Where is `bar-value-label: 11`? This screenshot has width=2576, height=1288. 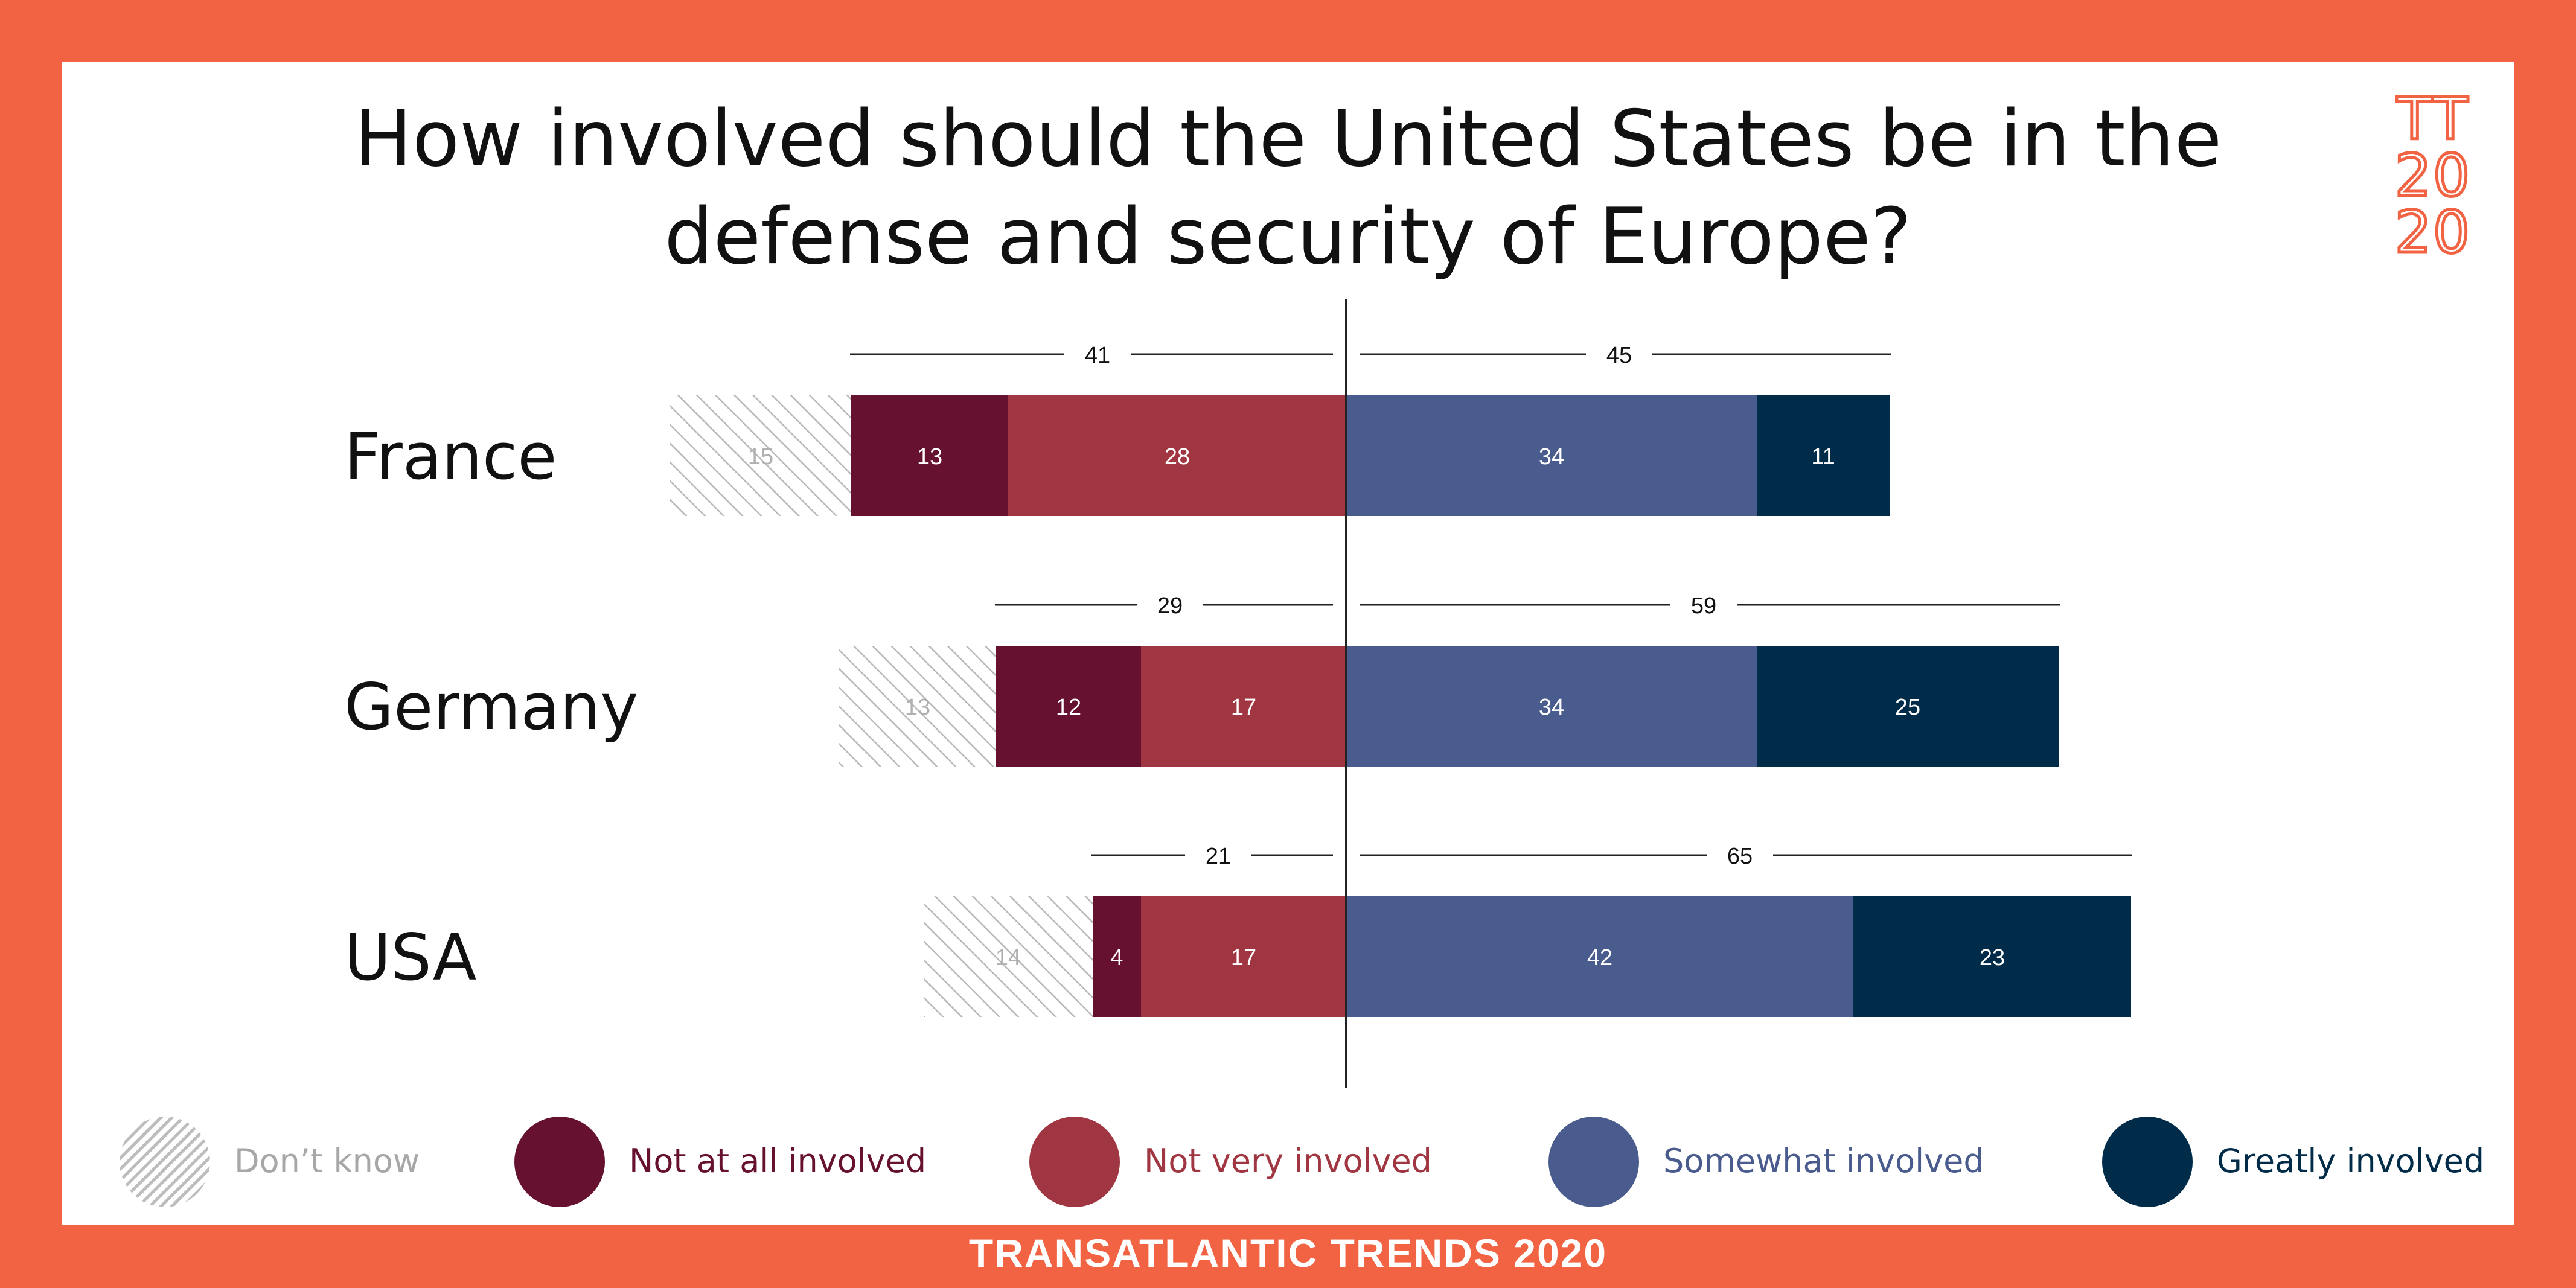 bar-value-label: 11 is located at coordinates (1823, 457).